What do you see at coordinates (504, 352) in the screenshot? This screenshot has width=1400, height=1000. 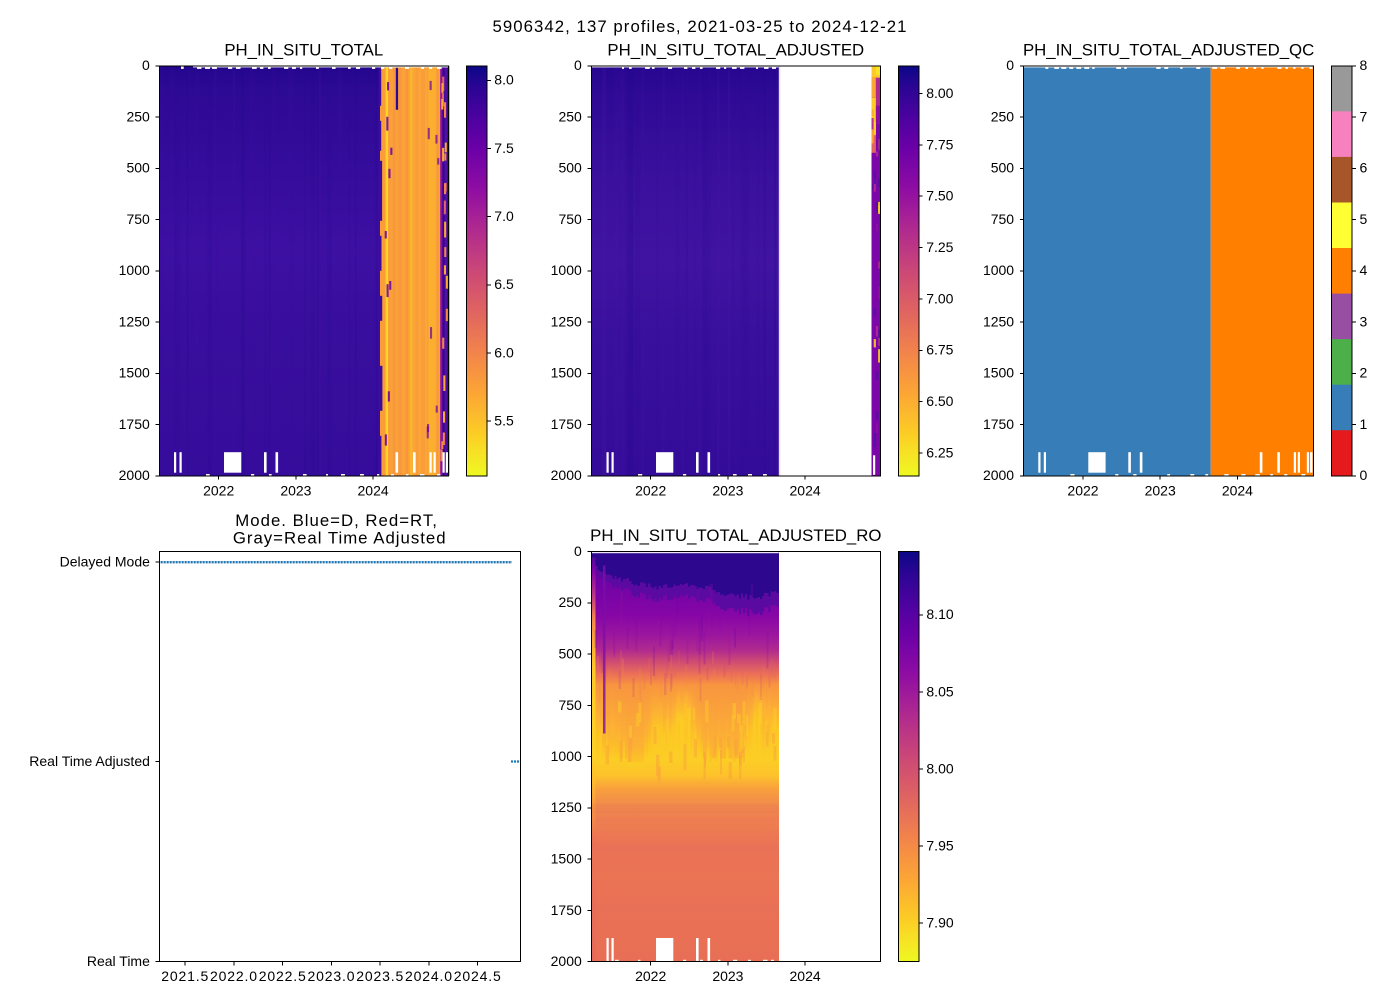 I see `svg-text: 6.0` at bounding box center [504, 352].